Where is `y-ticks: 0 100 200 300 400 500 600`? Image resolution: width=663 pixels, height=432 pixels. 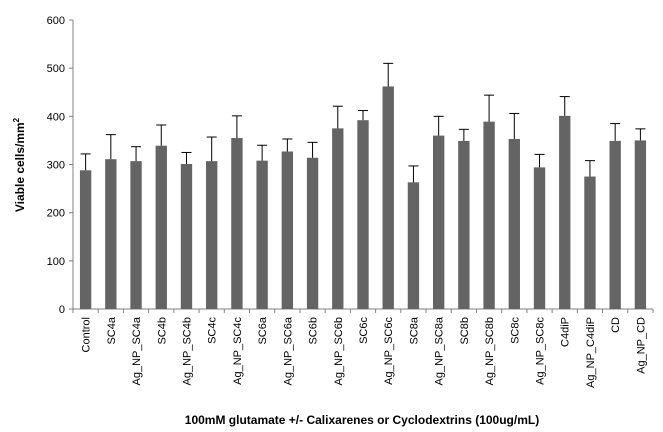
y-ticks: 0 100 200 300 400 500 600 is located at coordinates (60, 165).